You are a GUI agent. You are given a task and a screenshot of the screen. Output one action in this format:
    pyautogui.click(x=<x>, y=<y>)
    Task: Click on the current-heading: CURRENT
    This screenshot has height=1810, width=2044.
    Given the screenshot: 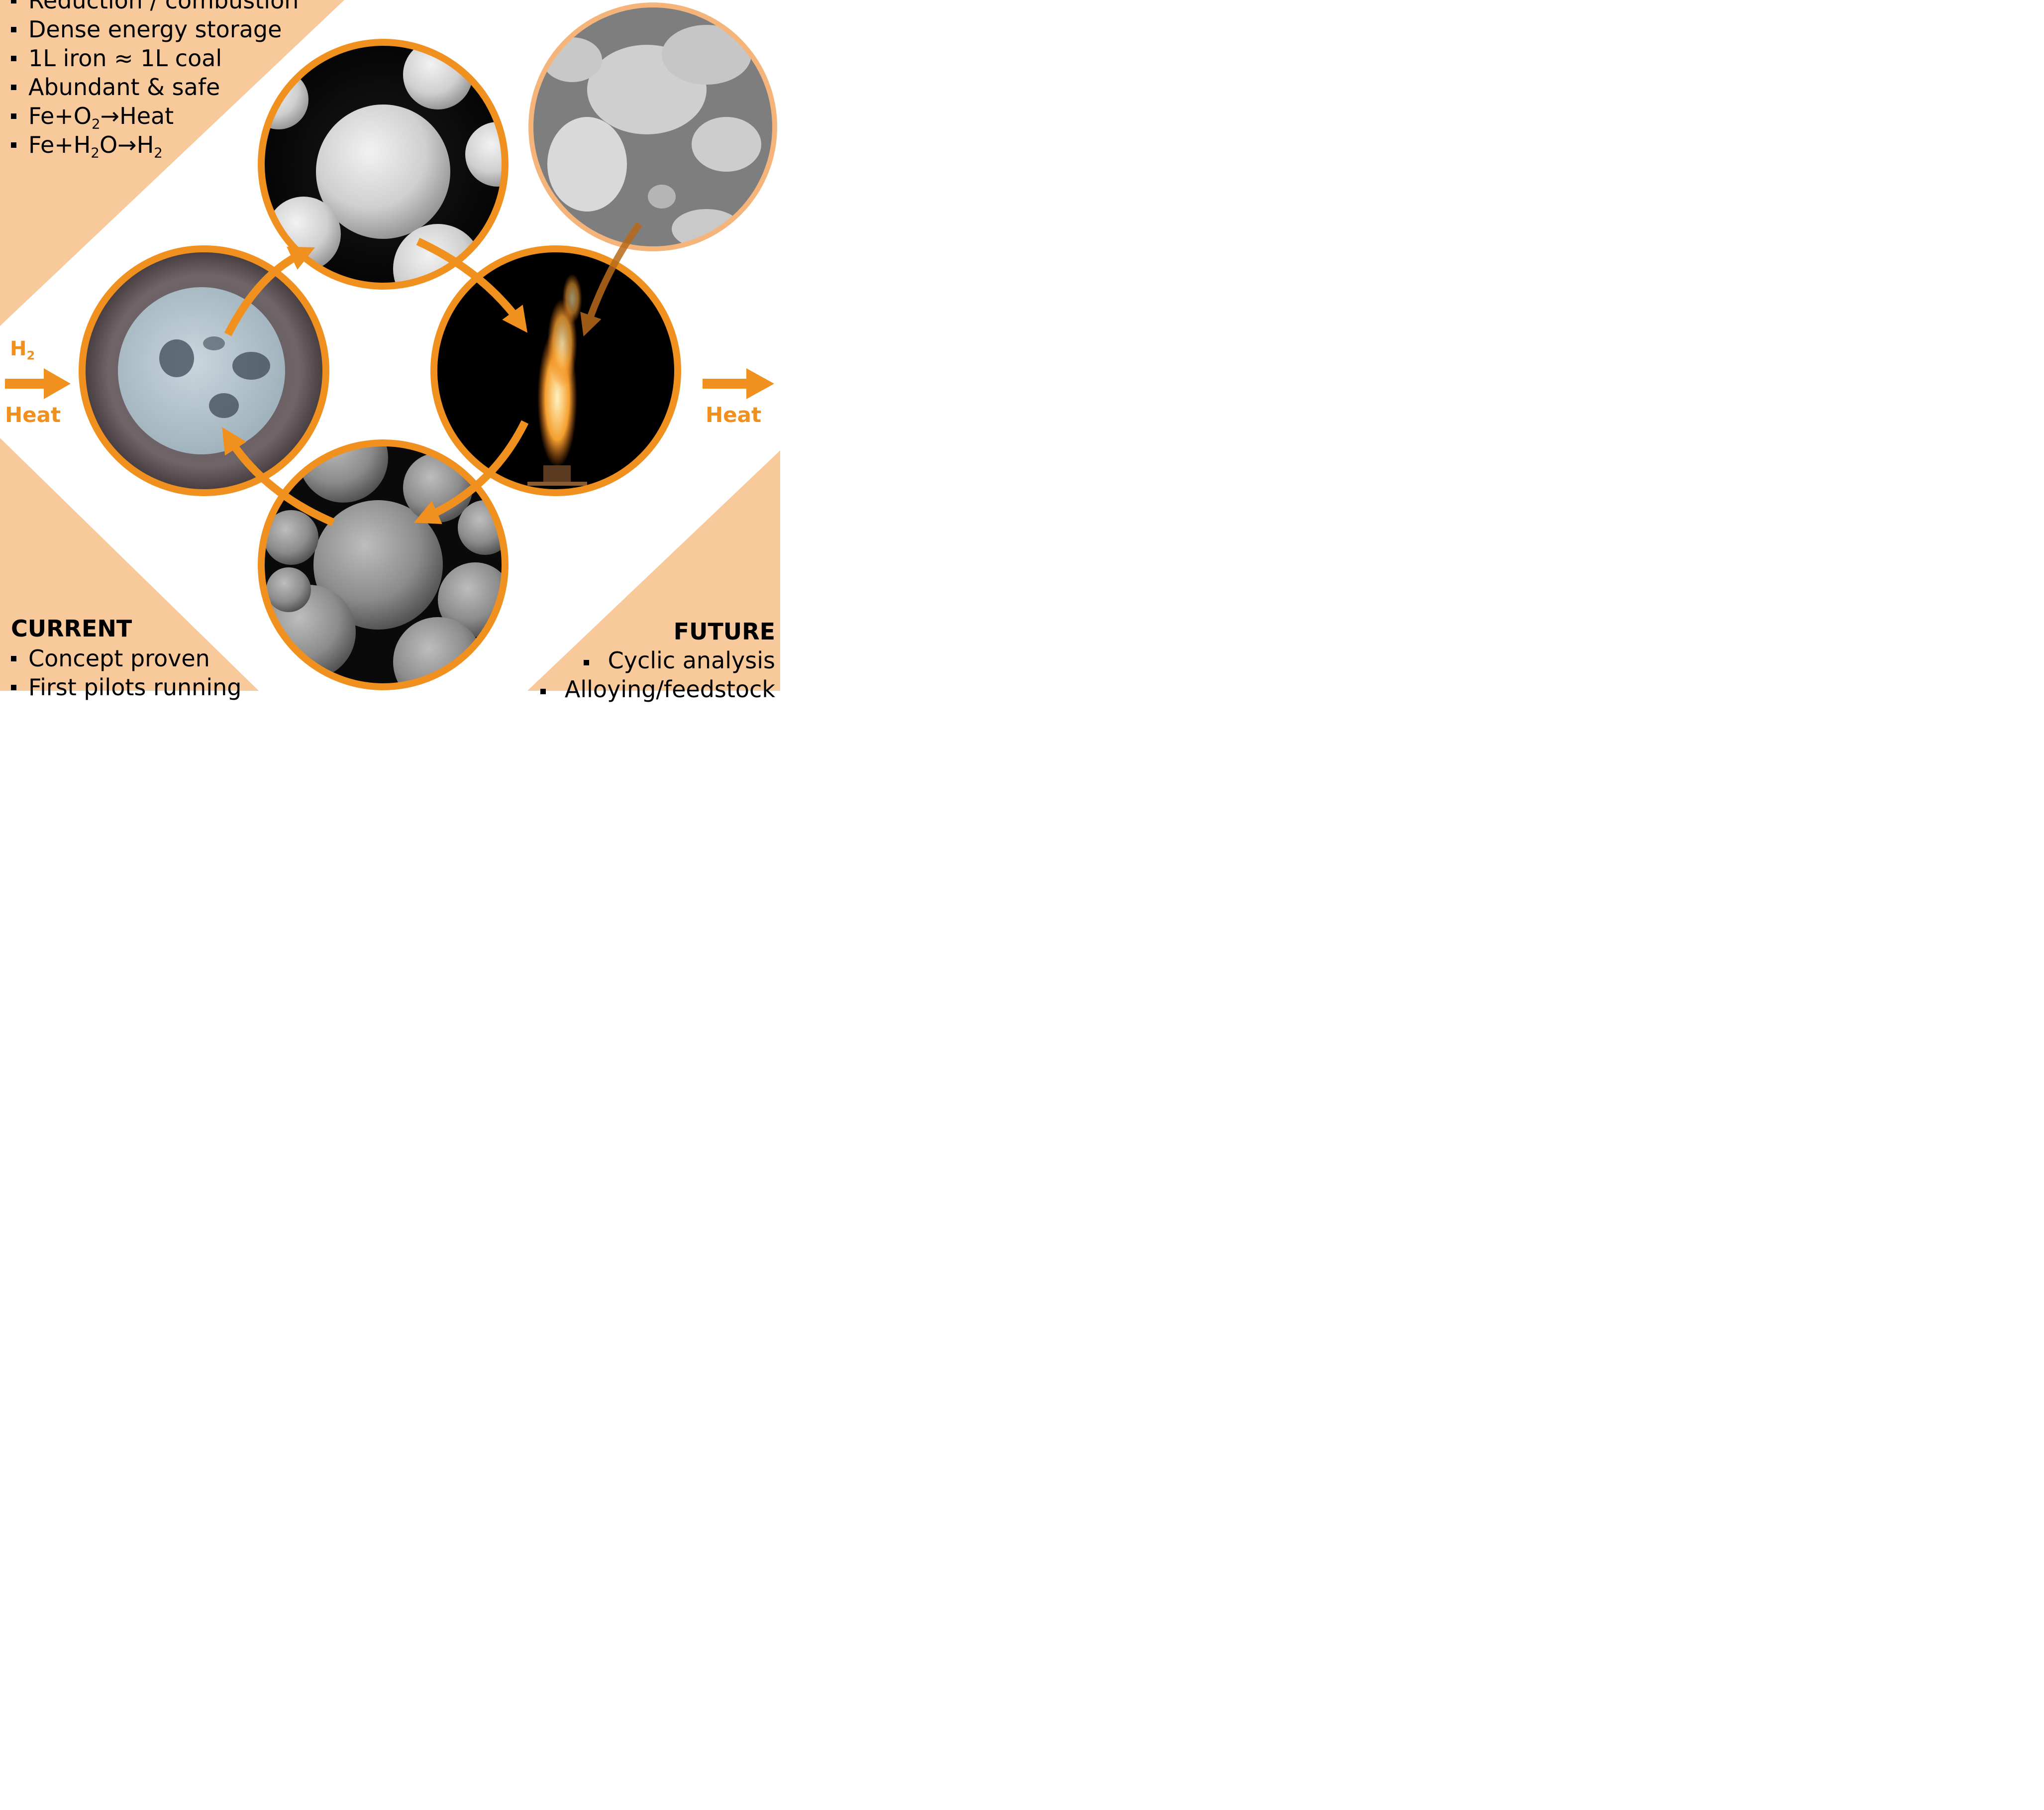 What is the action you would take?
    pyautogui.click(x=72, y=628)
    